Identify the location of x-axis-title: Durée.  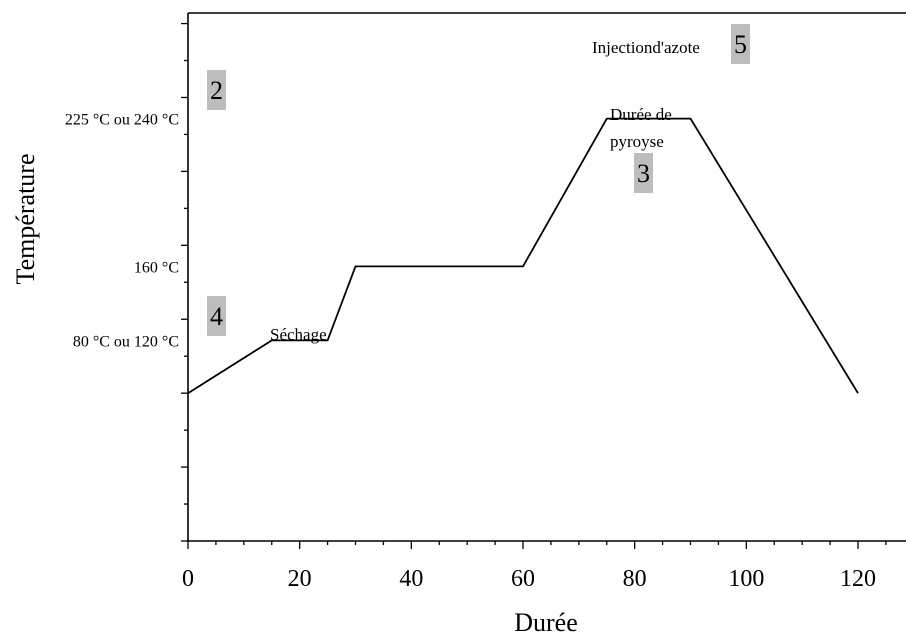
(546, 621).